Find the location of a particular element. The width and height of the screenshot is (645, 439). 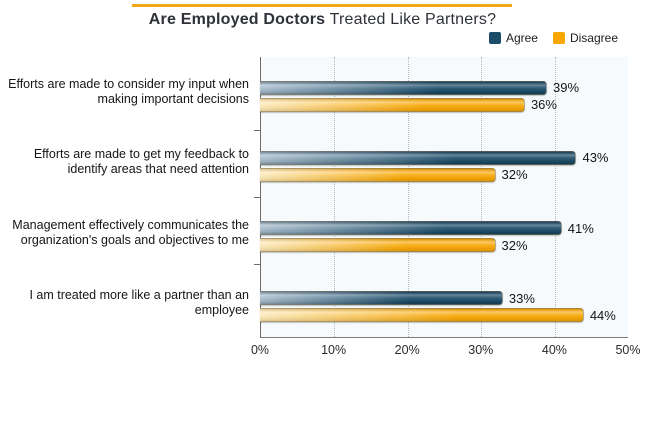

disagree-swatch-icon is located at coordinates (558, 38).